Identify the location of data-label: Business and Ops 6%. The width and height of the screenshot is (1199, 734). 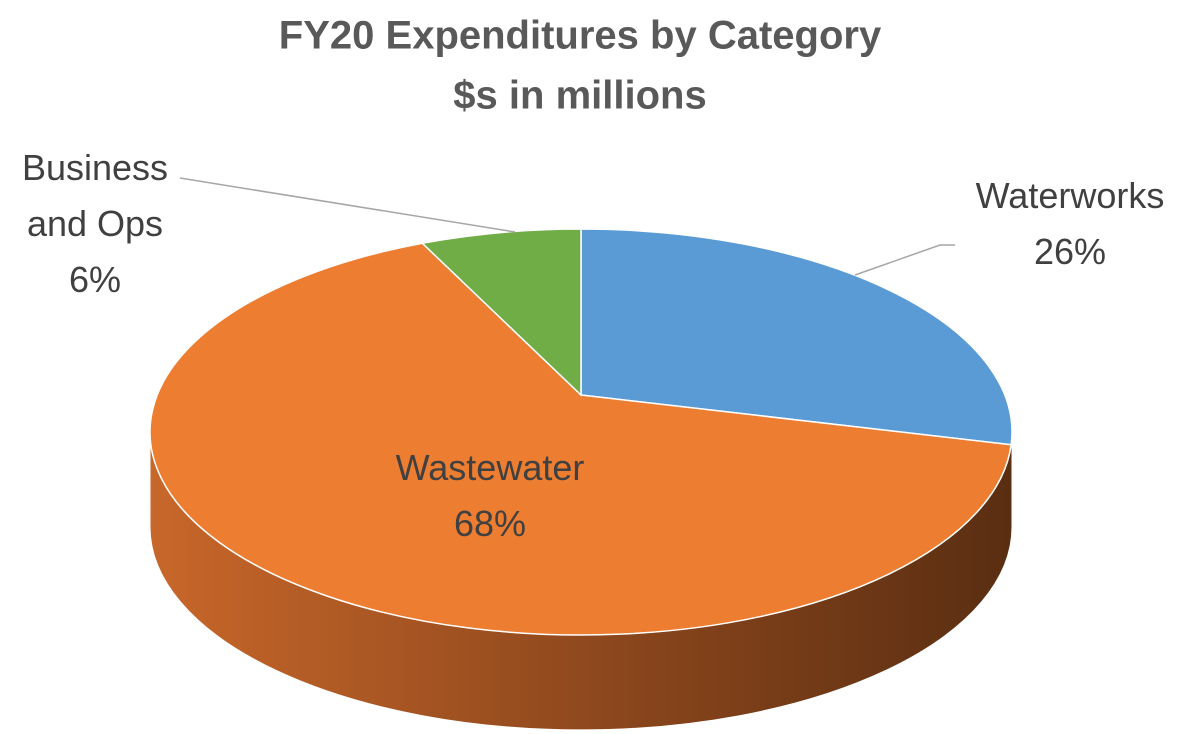
(95, 224).